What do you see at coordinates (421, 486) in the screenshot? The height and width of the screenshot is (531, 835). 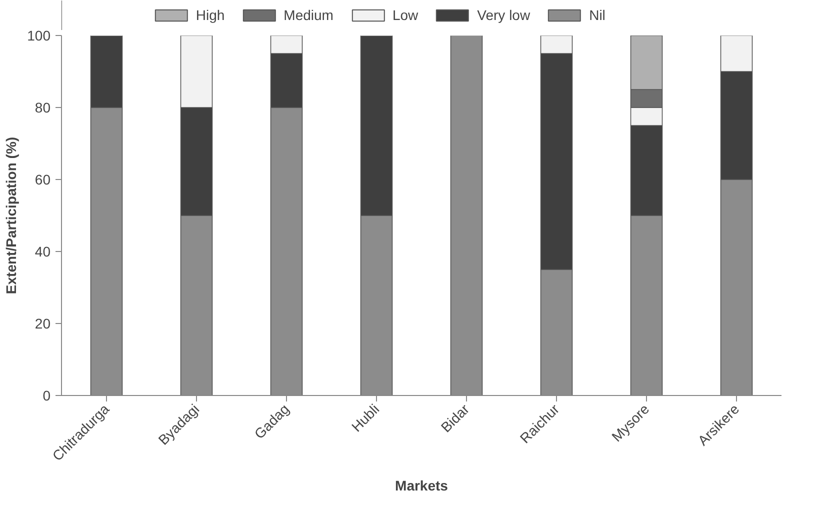 I see `x-axis-title: Markets` at bounding box center [421, 486].